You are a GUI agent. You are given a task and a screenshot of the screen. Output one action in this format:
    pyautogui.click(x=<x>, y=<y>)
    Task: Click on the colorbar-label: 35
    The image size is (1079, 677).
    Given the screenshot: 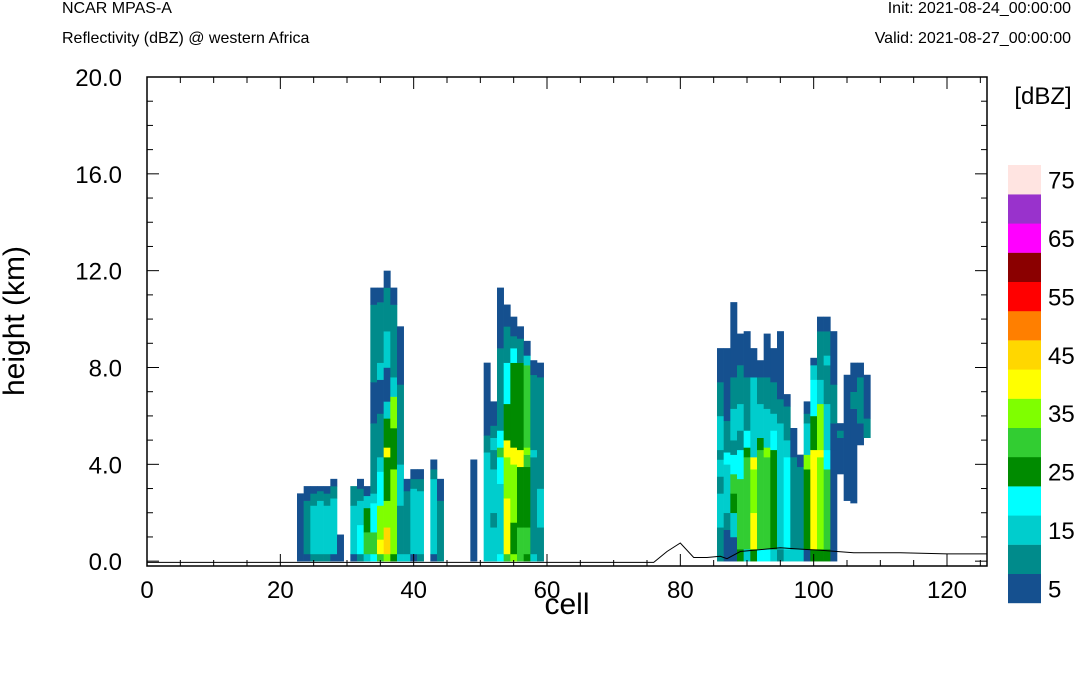 What is the action you would take?
    pyautogui.click(x=1061, y=414)
    